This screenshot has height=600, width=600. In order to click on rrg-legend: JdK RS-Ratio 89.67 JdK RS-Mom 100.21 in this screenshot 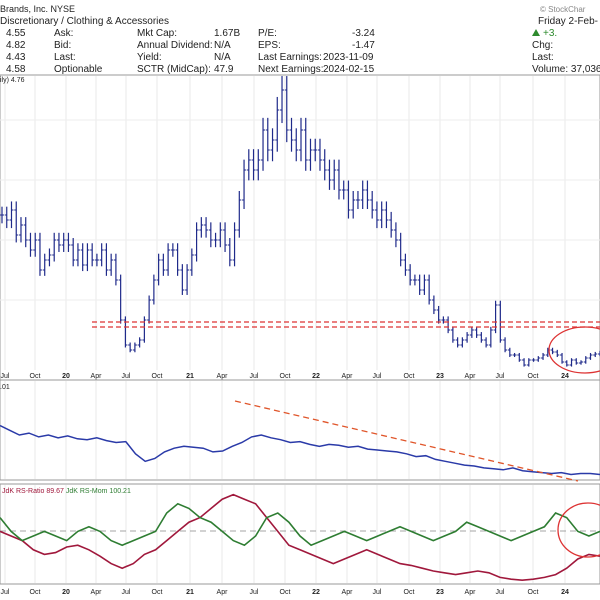, I will do `click(66, 491)`.